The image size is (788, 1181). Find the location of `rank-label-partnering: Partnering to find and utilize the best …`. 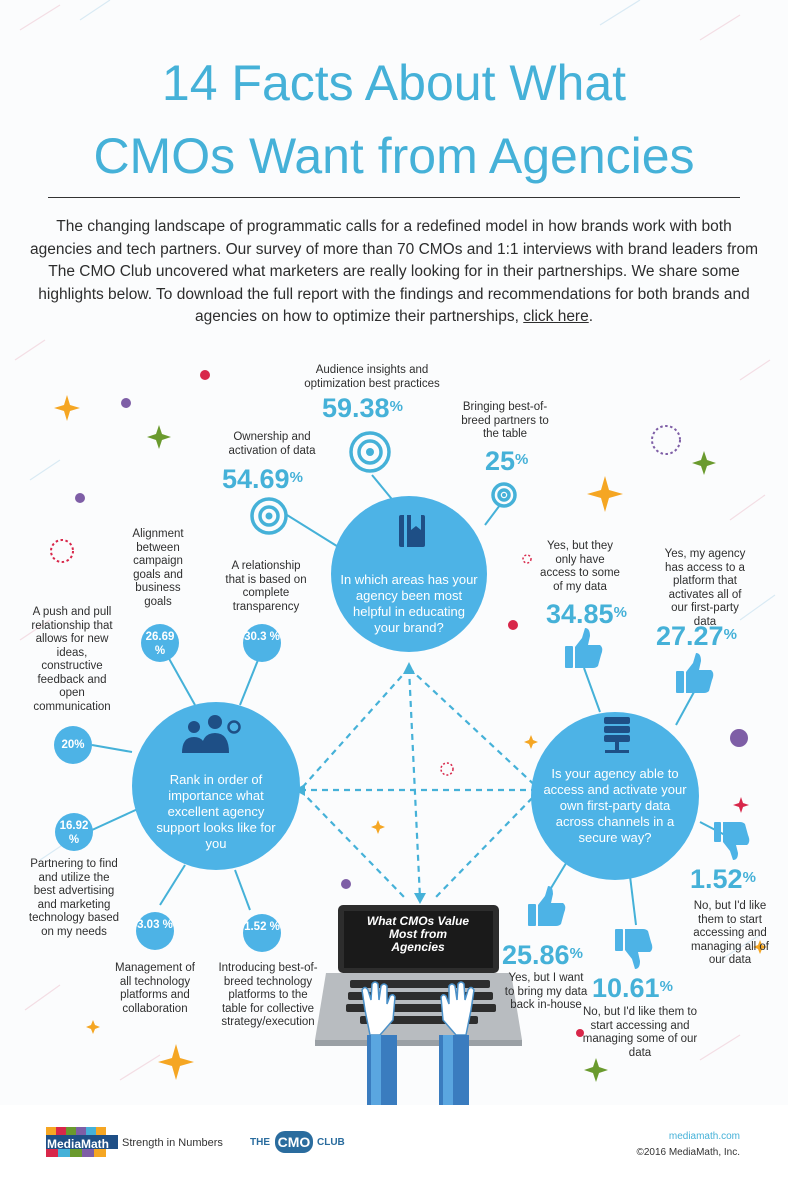

rank-label-partnering: Partnering to find and utilize the best … is located at coordinates (74, 898).